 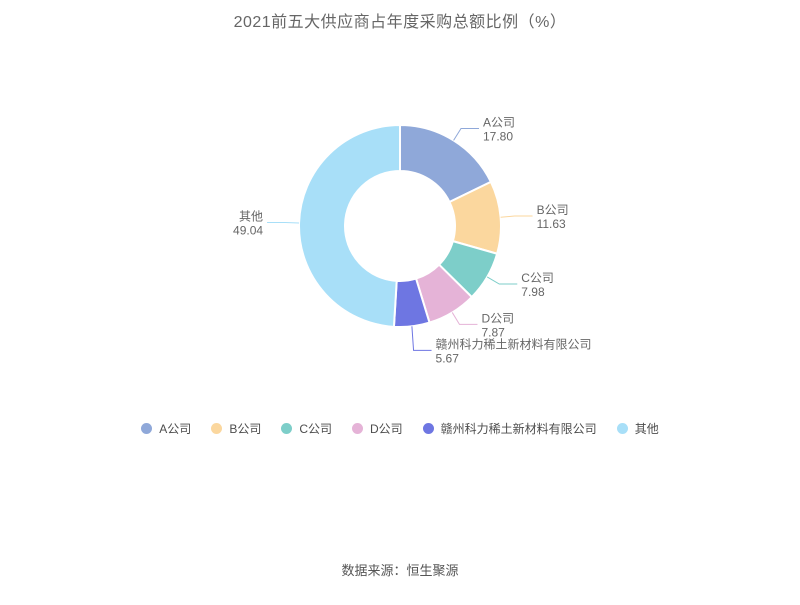 What do you see at coordinates (518, 429) in the screenshot?
I see `legend-label-4: 赣州科力稀土新材料有限公司` at bounding box center [518, 429].